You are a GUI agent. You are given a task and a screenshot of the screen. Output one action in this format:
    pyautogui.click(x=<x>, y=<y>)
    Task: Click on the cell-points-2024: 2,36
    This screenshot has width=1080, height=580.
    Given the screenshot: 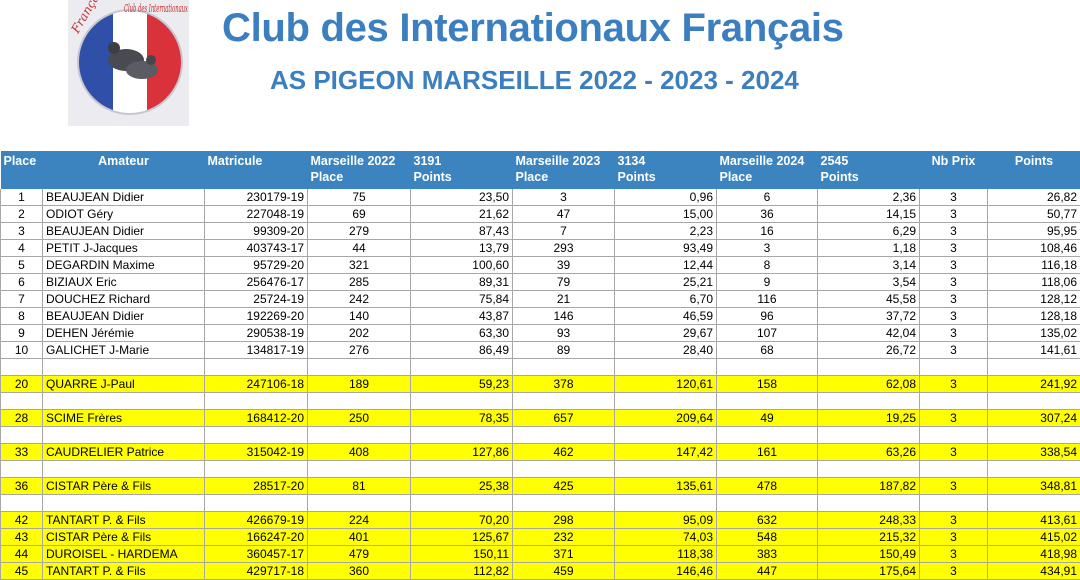 What is the action you would take?
    pyautogui.click(x=868, y=197)
    